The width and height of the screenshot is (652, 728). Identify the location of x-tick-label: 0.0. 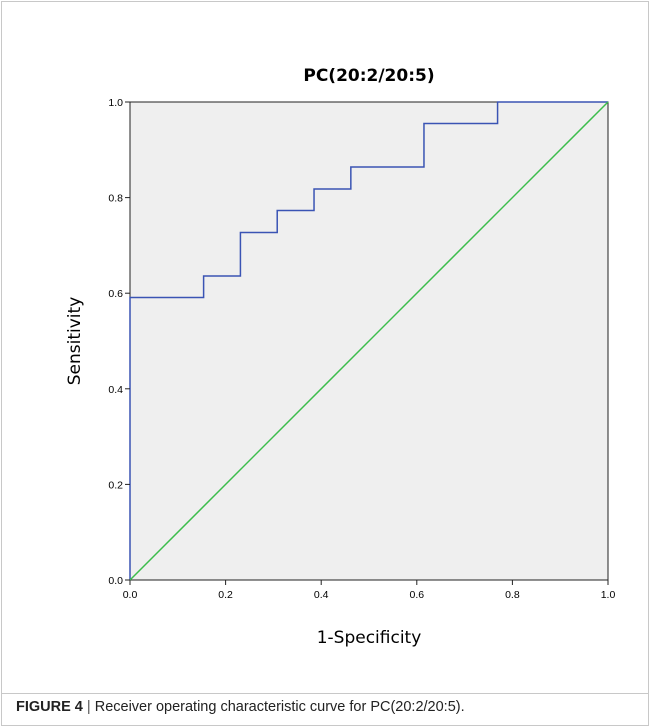
(130, 595).